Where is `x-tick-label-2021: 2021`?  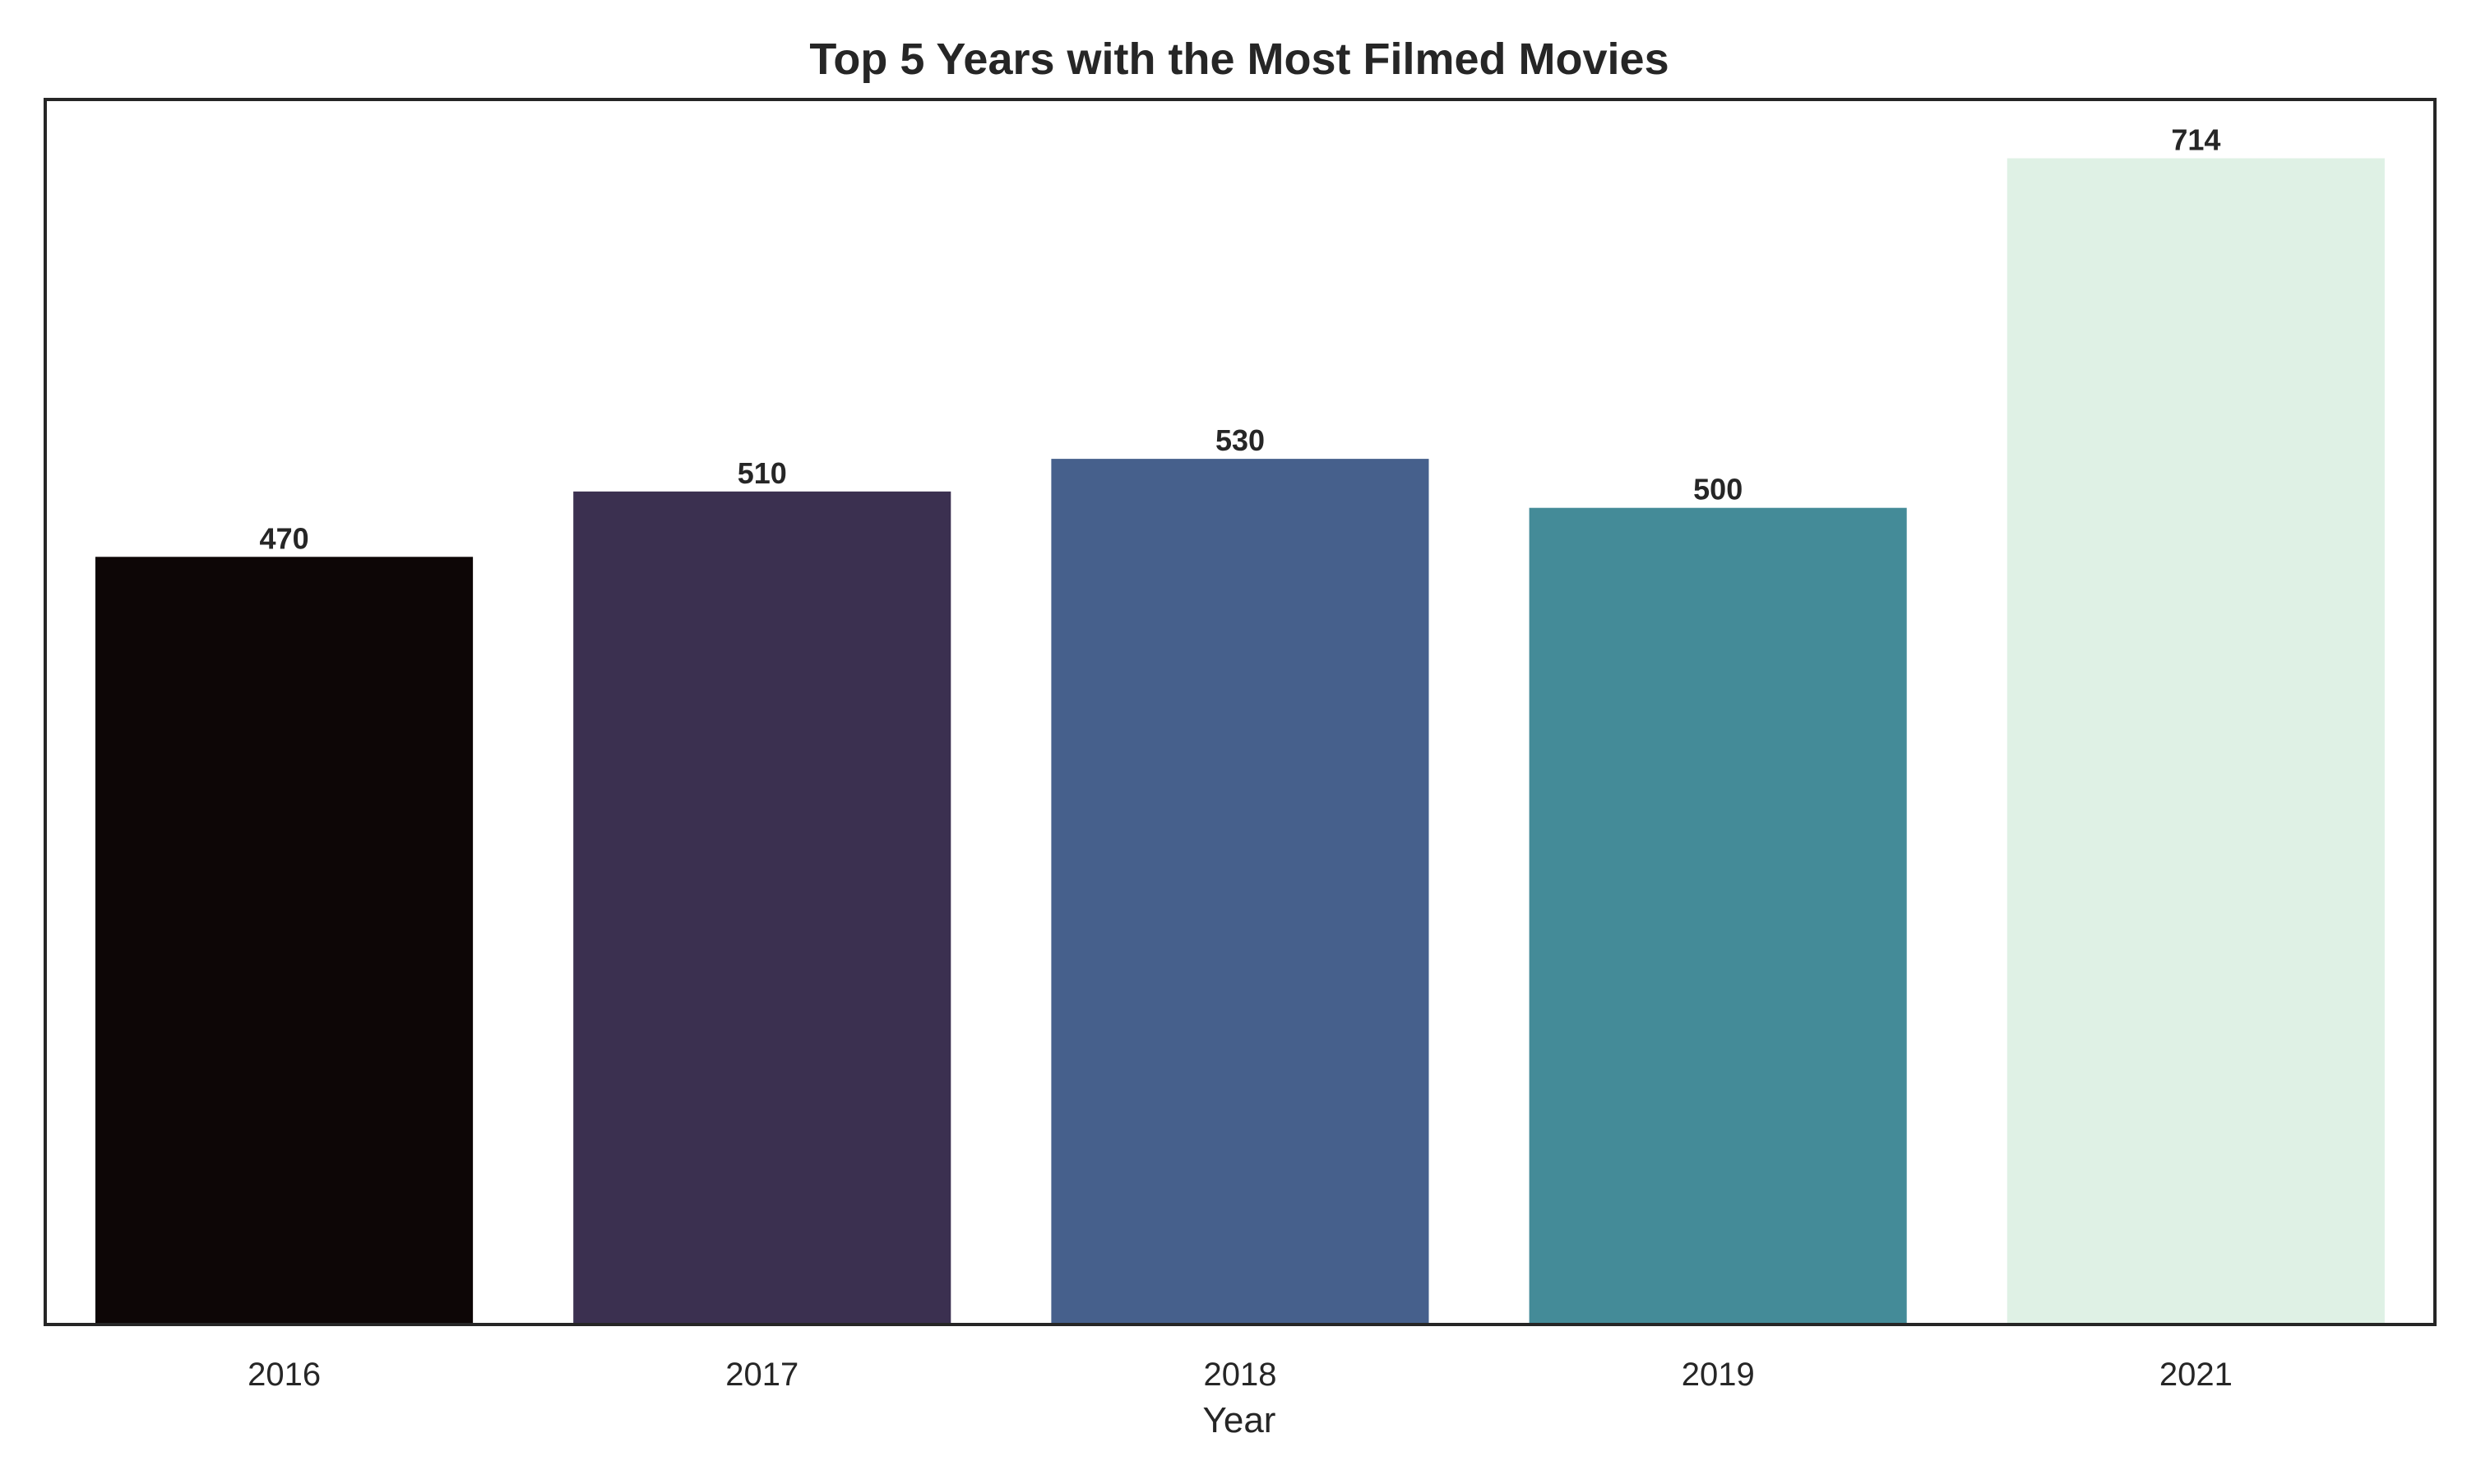 x-tick-label-2021: 2021 is located at coordinates (2196, 1375).